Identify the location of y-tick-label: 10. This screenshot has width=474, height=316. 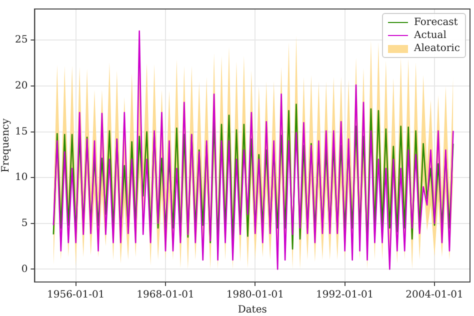
(21, 178).